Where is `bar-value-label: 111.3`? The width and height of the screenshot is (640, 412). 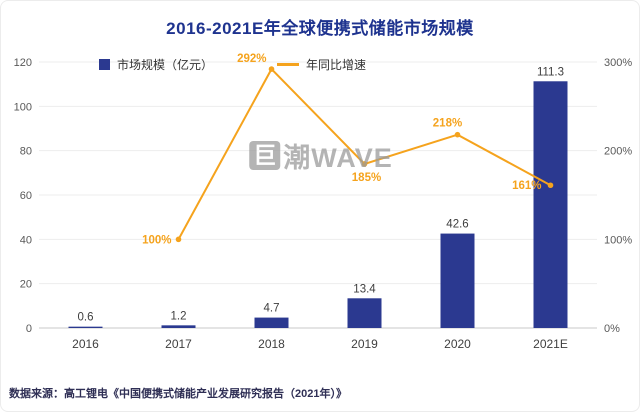 bar-value-label: 111.3 is located at coordinates (550, 72).